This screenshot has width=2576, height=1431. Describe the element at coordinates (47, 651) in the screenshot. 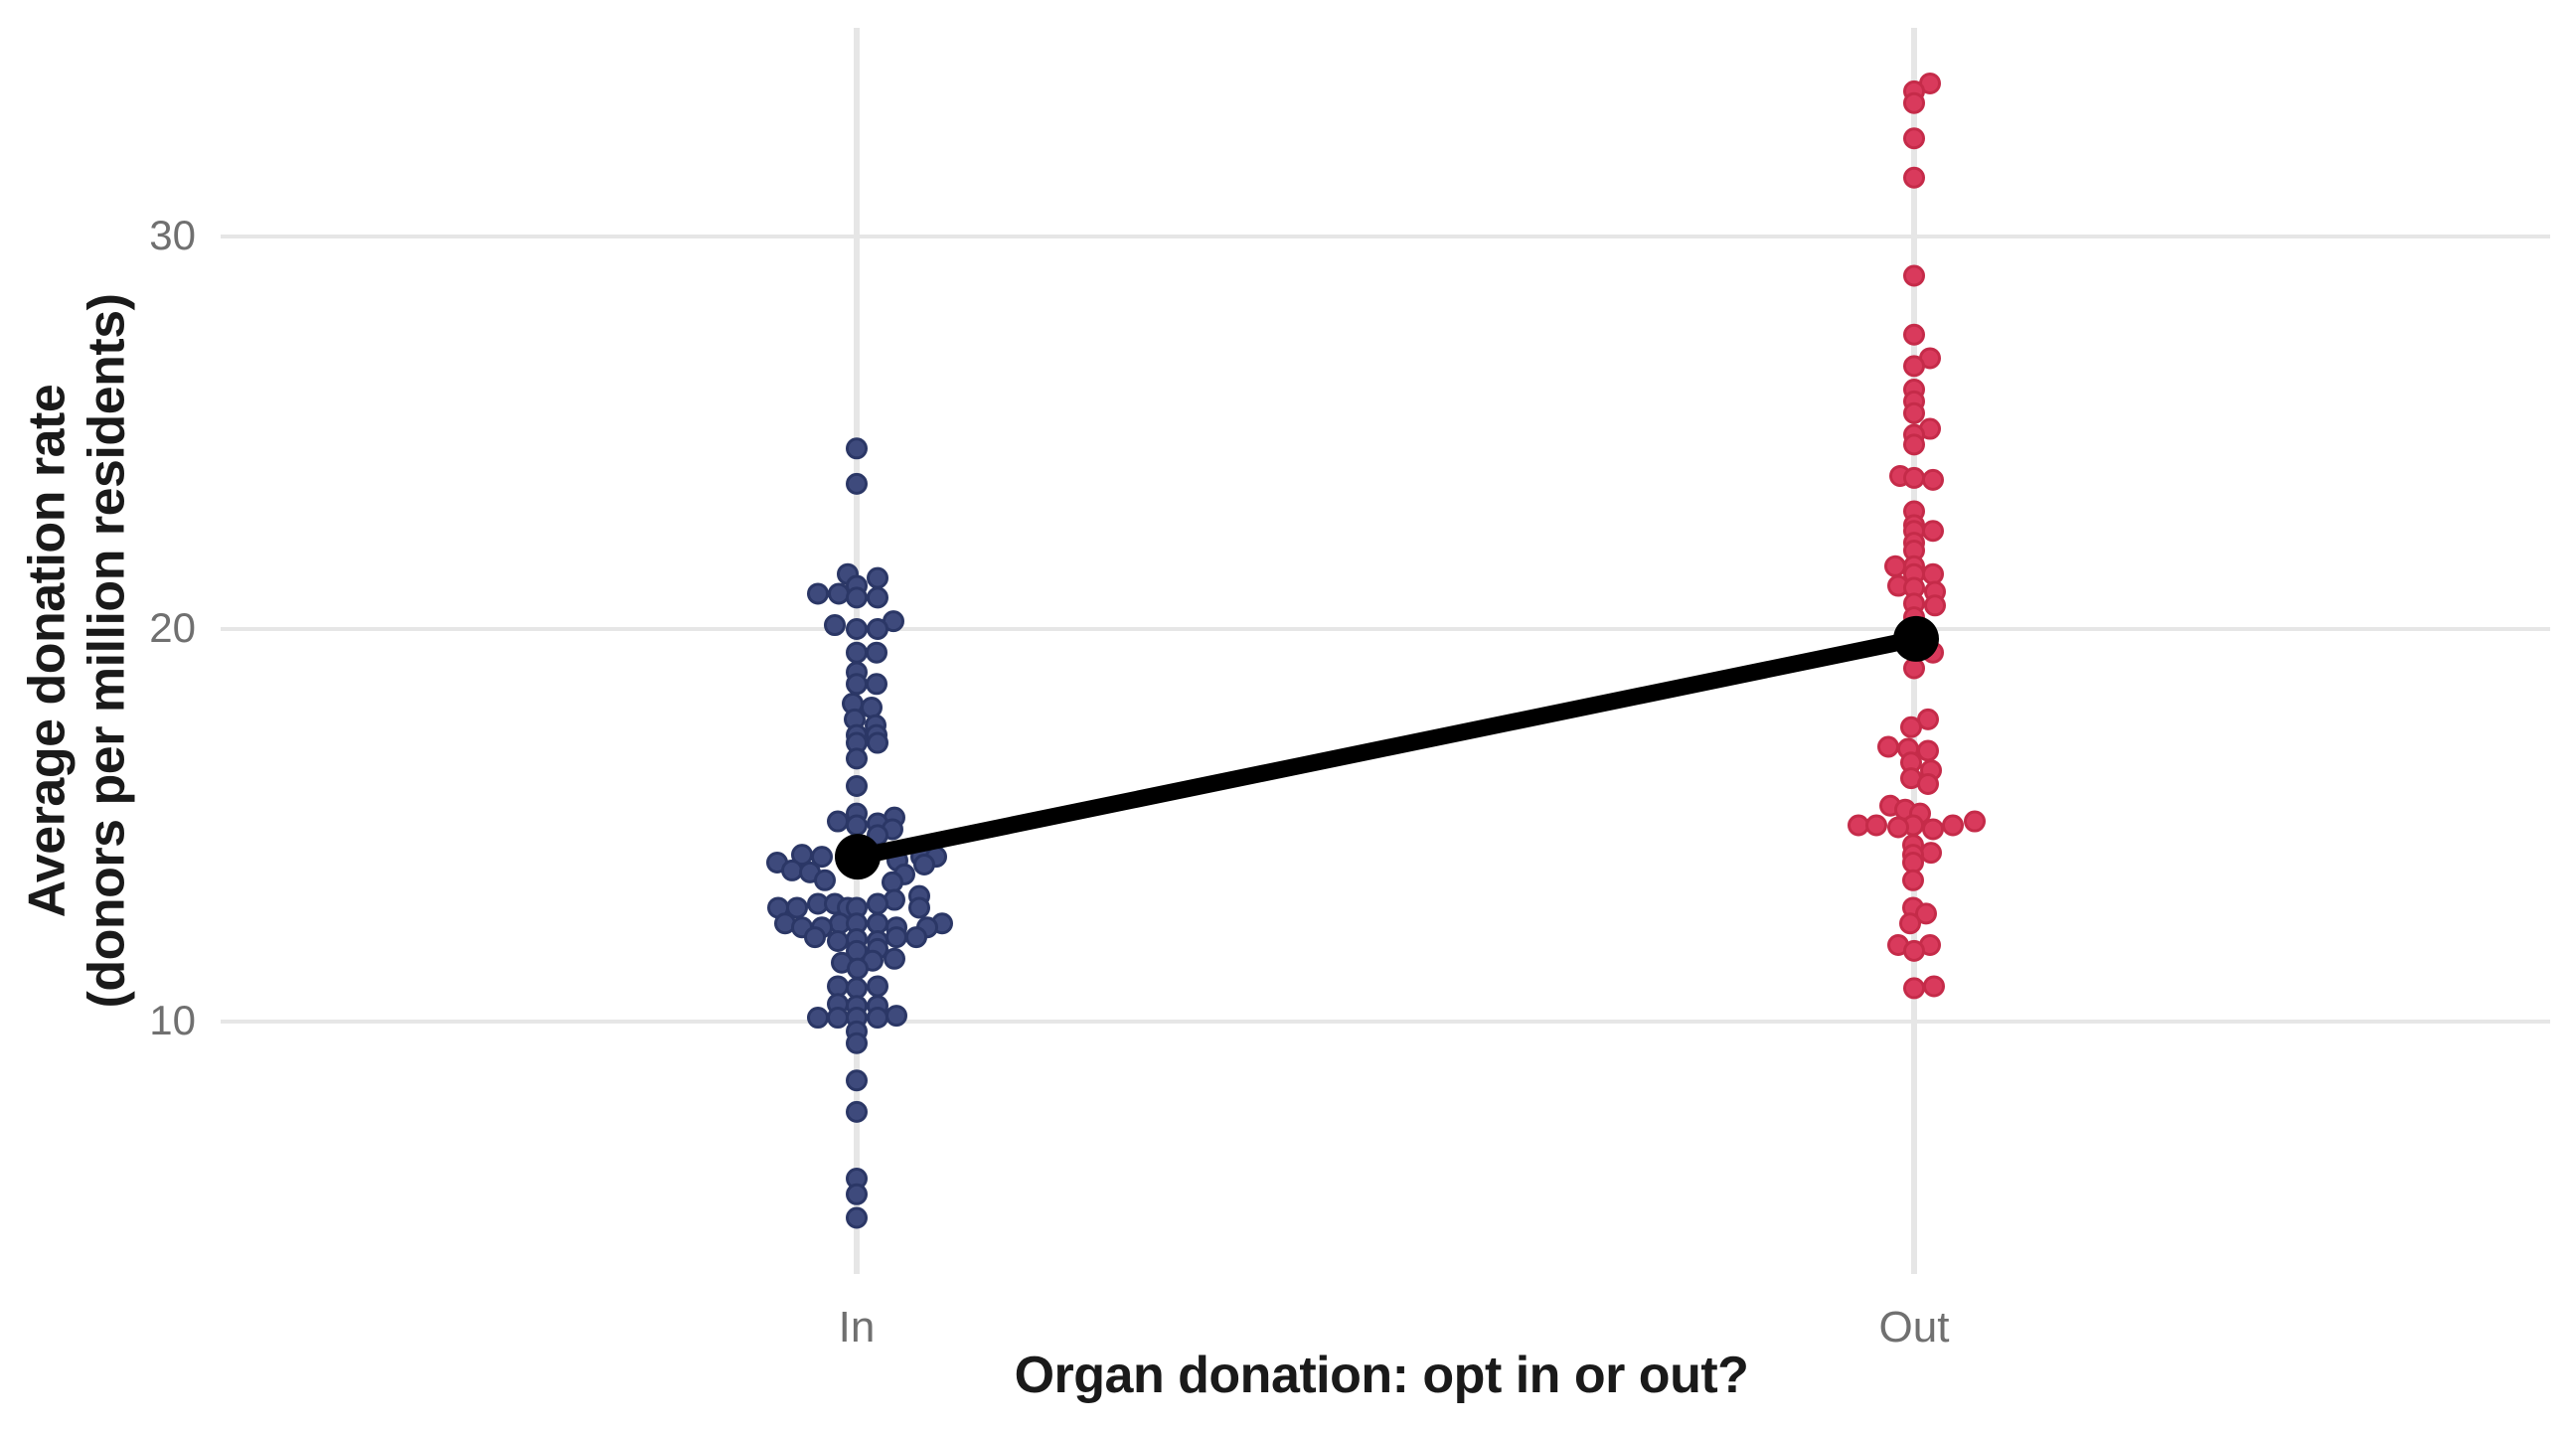

I see `y-axis-title-line-1: Average donation rate` at that location.